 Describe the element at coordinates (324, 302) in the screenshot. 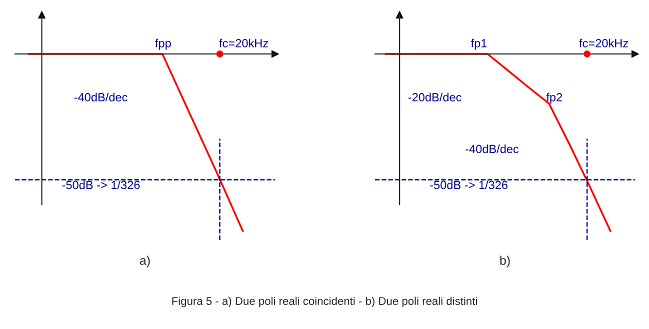

I see `text: Figura 5 - a) Due poli reali coincidenti - b) Due poli reali distinti` at that location.